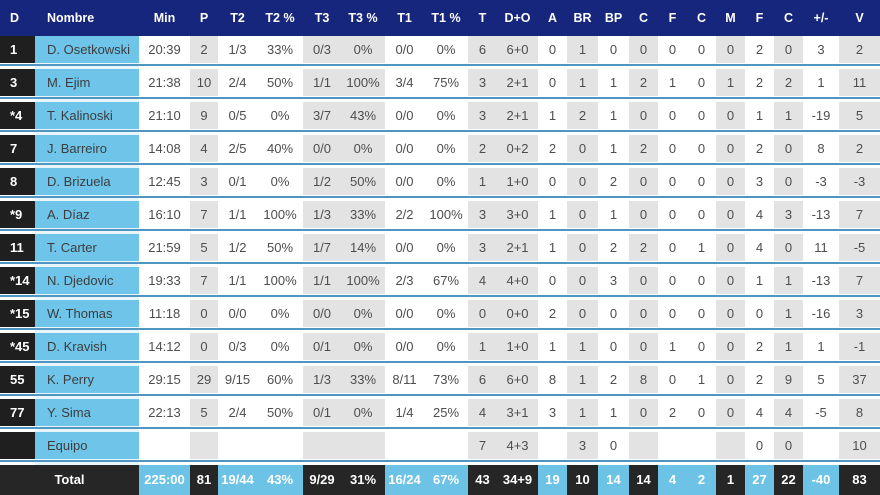  What do you see at coordinates (404, 415) in the screenshot?
I see `stat-cell: 1/4` at bounding box center [404, 415].